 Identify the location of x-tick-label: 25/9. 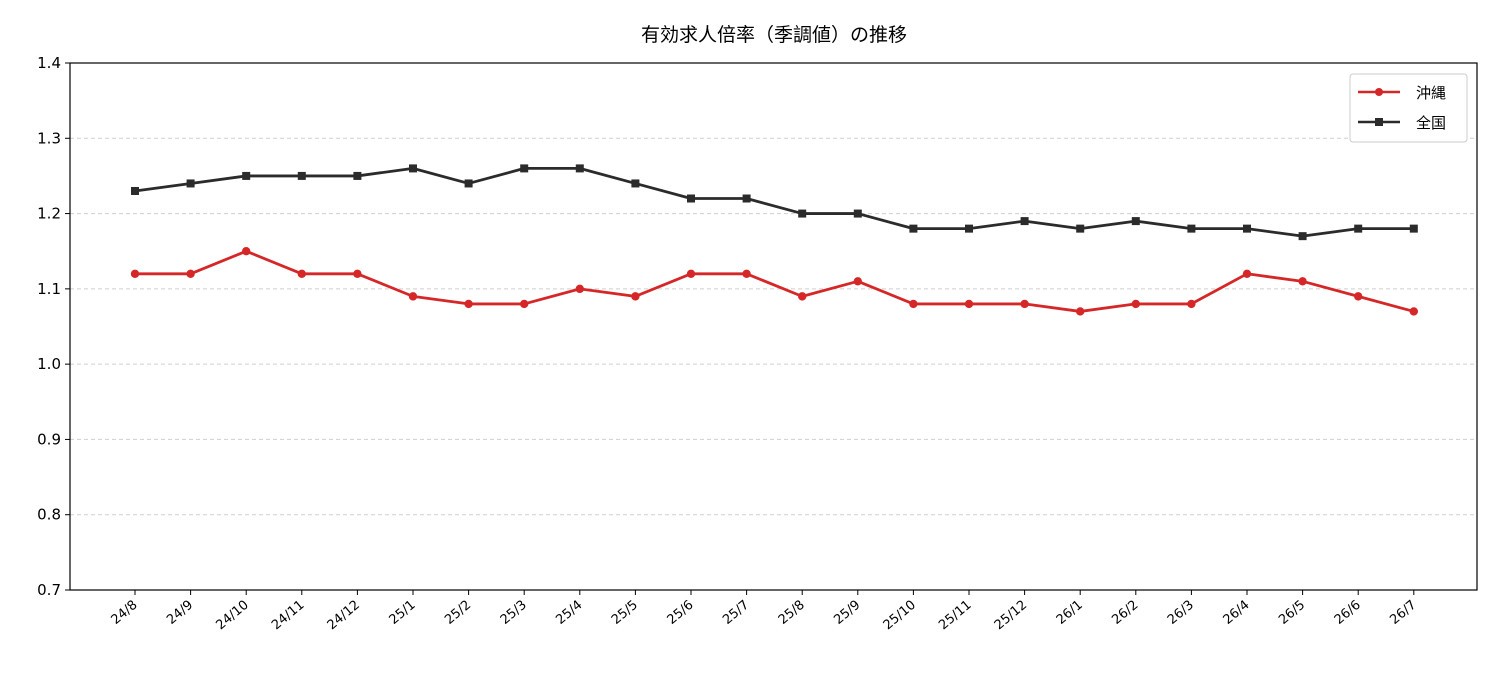
(847, 613).